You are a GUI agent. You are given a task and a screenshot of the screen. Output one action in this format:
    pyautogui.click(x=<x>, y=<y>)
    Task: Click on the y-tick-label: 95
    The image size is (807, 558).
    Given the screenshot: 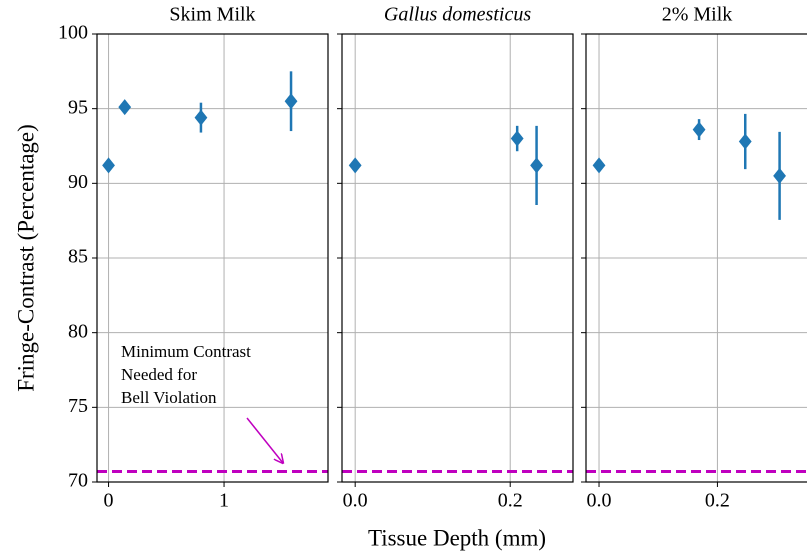 What is the action you would take?
    pyautogui.click(x=78, y=107)
    